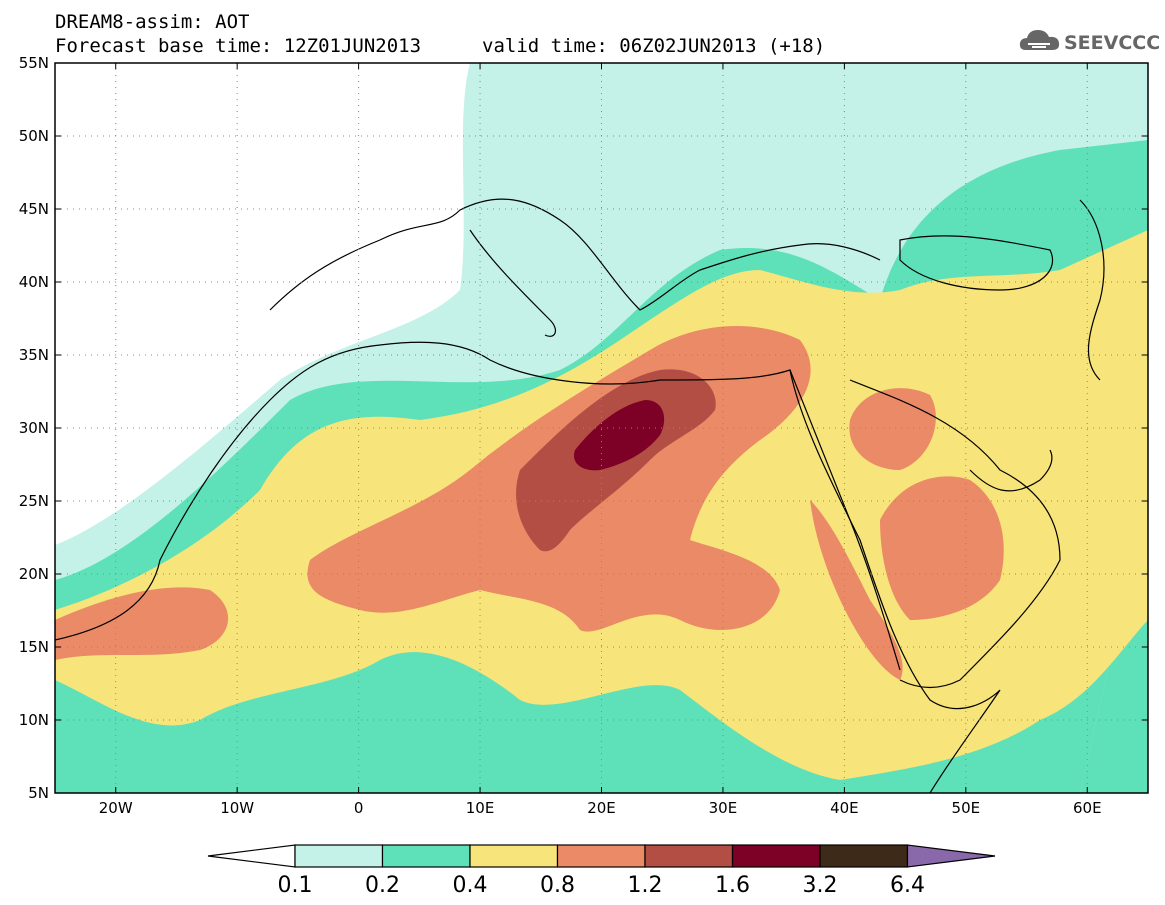  Describe the element at coordinates (34, 282) in the screenshot. I see `lat-label: 40N` at that location.